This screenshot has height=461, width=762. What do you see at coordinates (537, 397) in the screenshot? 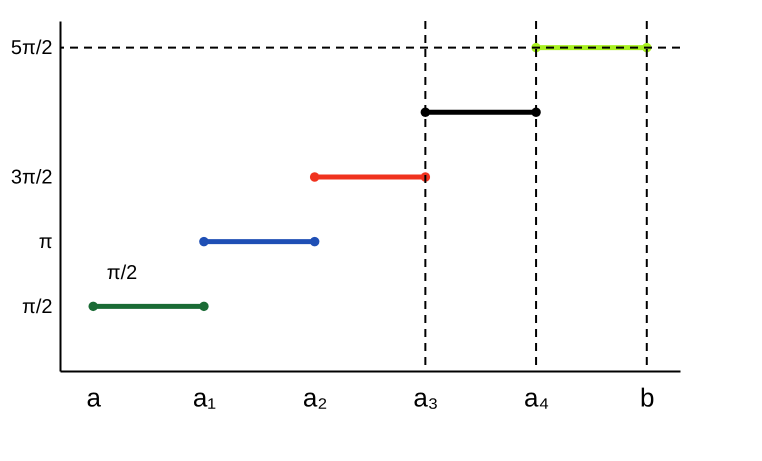
I see `x-tick-label: a₄` at bounding box center [537, 397].